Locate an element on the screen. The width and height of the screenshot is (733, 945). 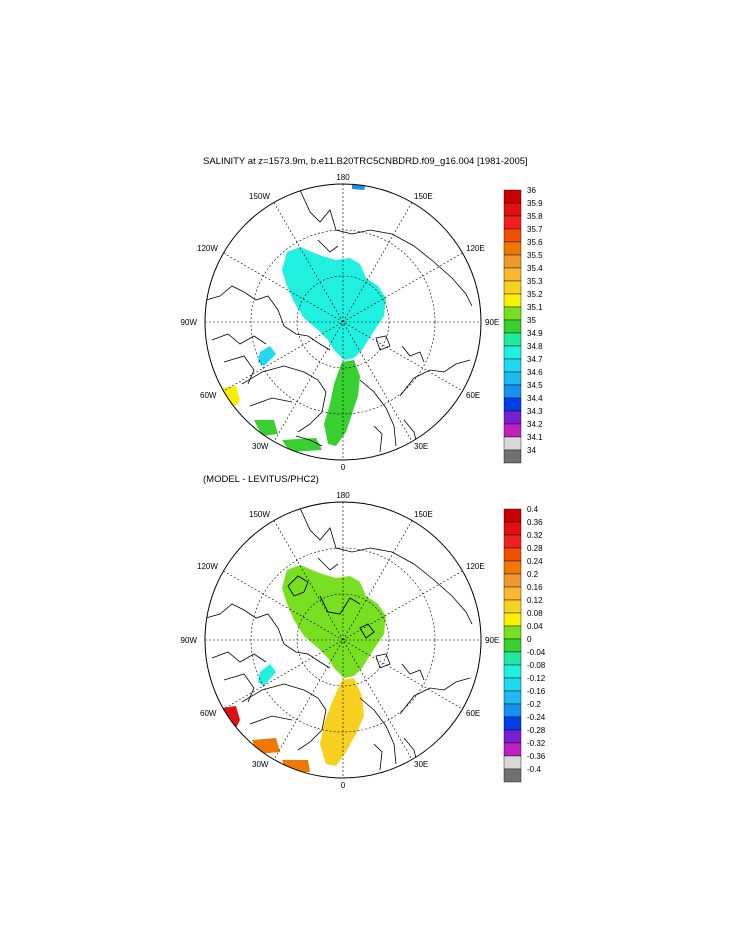
bottom-coastlines is located at coordinates (339, 639).